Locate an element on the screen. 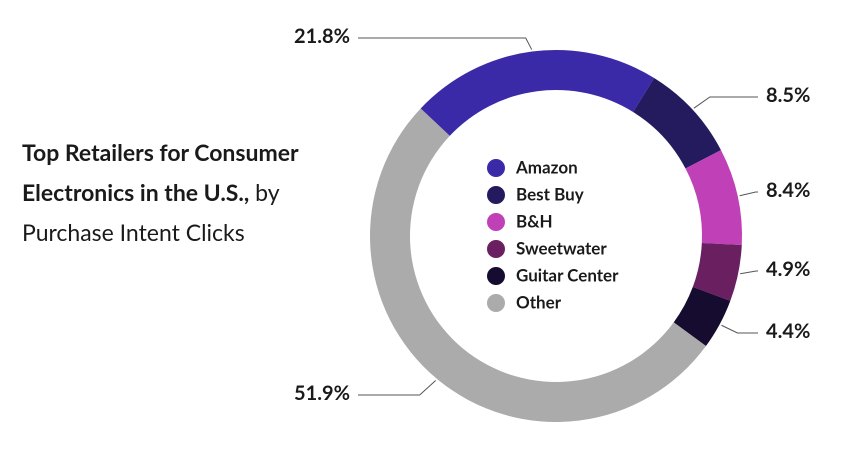 This screenshot has width=853, height=450. legend-label: B&H is located at coordinates (534, 220).